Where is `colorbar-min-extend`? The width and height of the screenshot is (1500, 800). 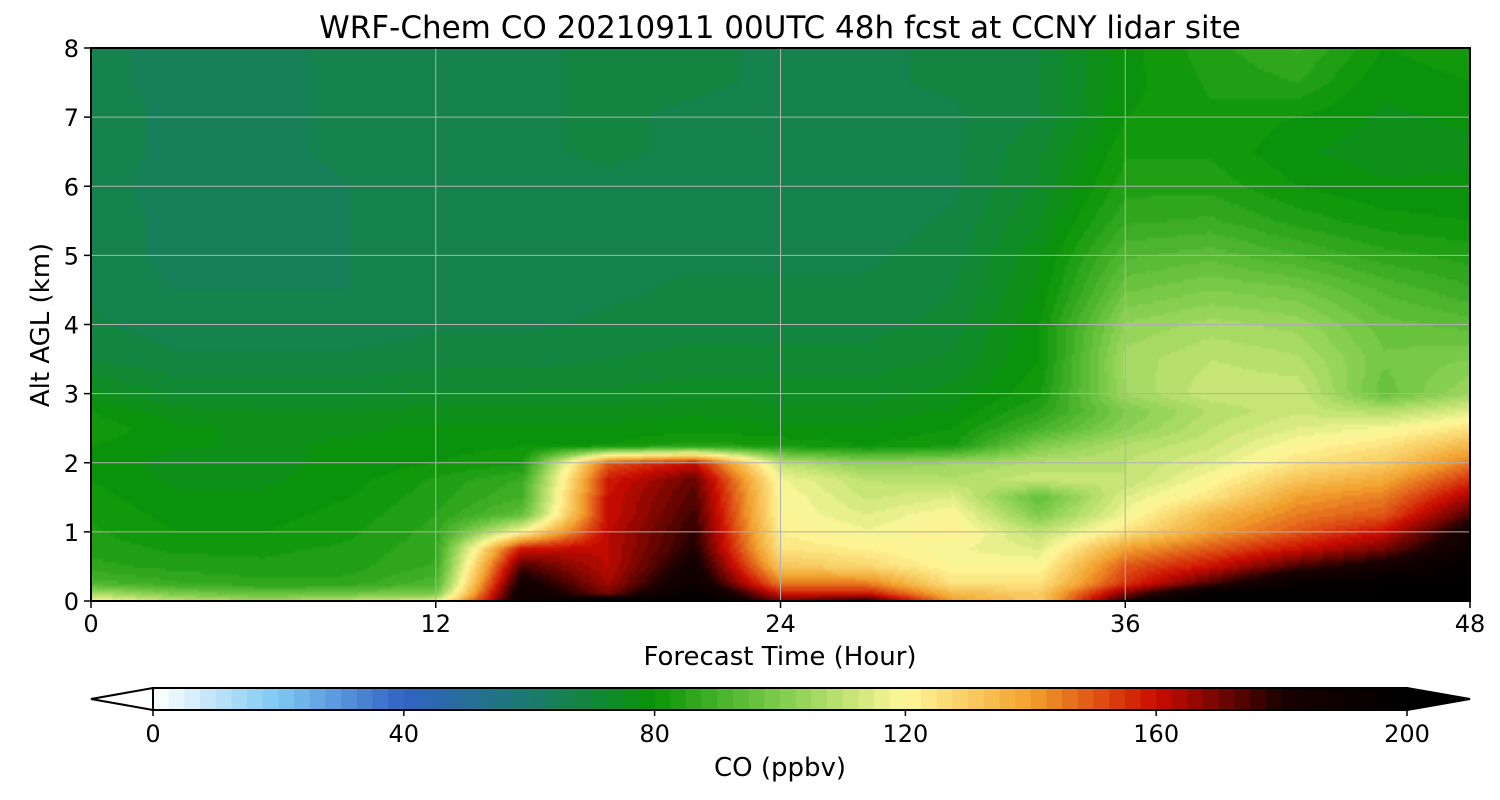
colorbar-min-extend is located at coordinates (122, 699).